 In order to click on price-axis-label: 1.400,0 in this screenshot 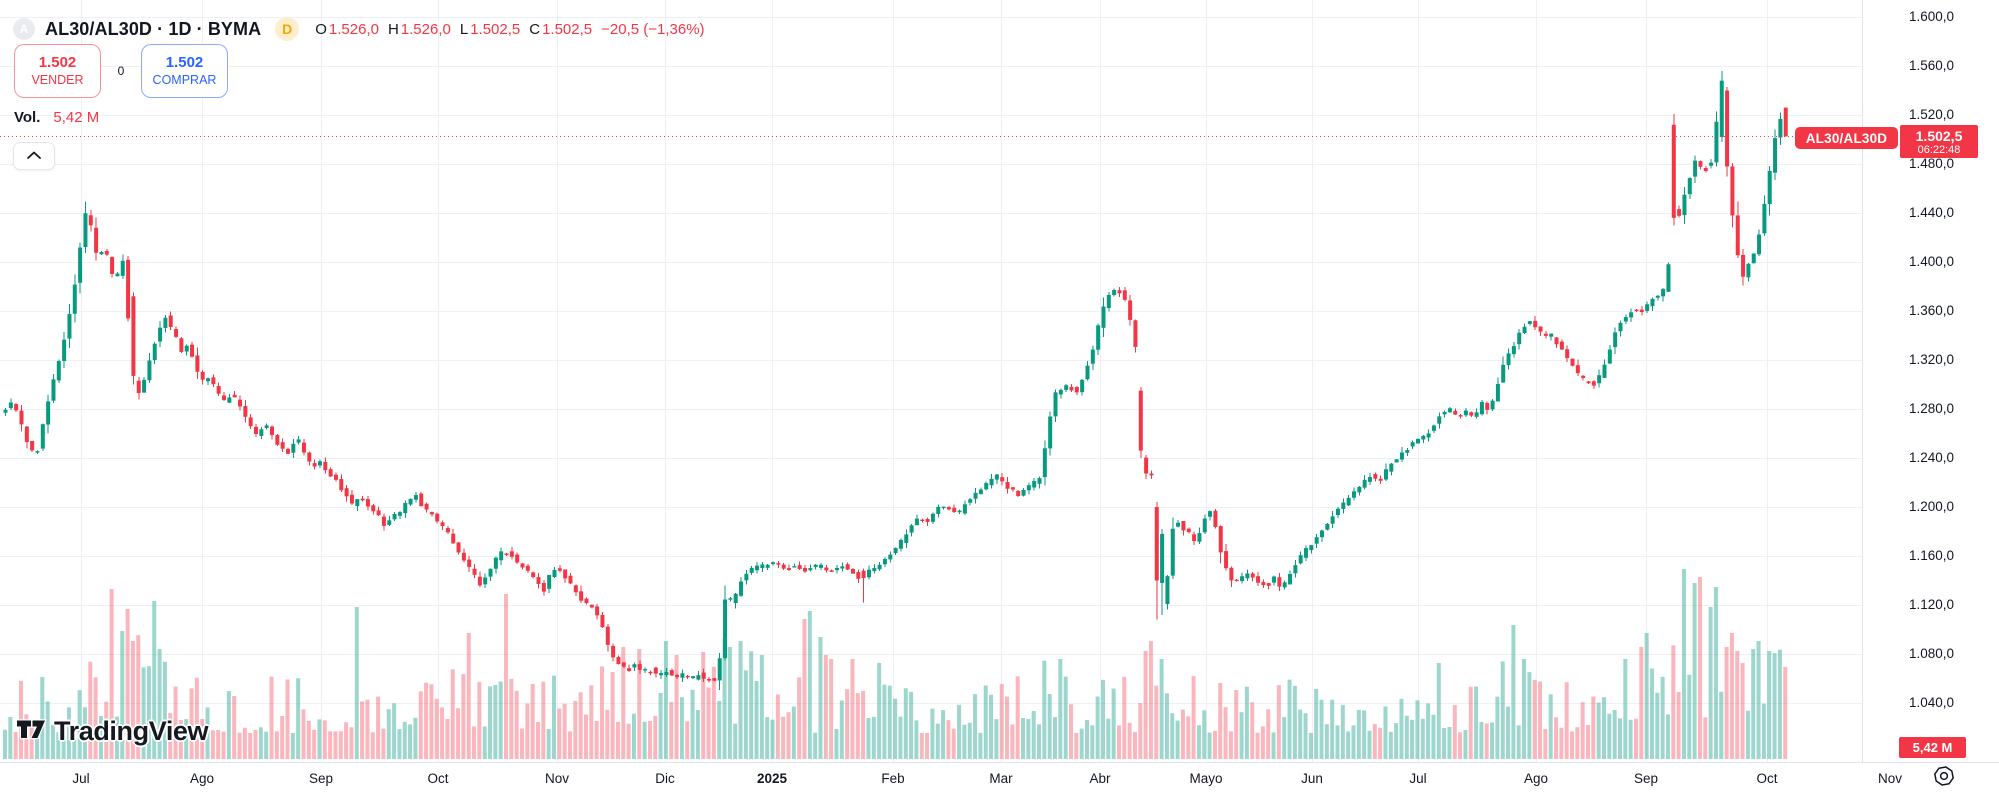, I will do `click(1932, 261)`.